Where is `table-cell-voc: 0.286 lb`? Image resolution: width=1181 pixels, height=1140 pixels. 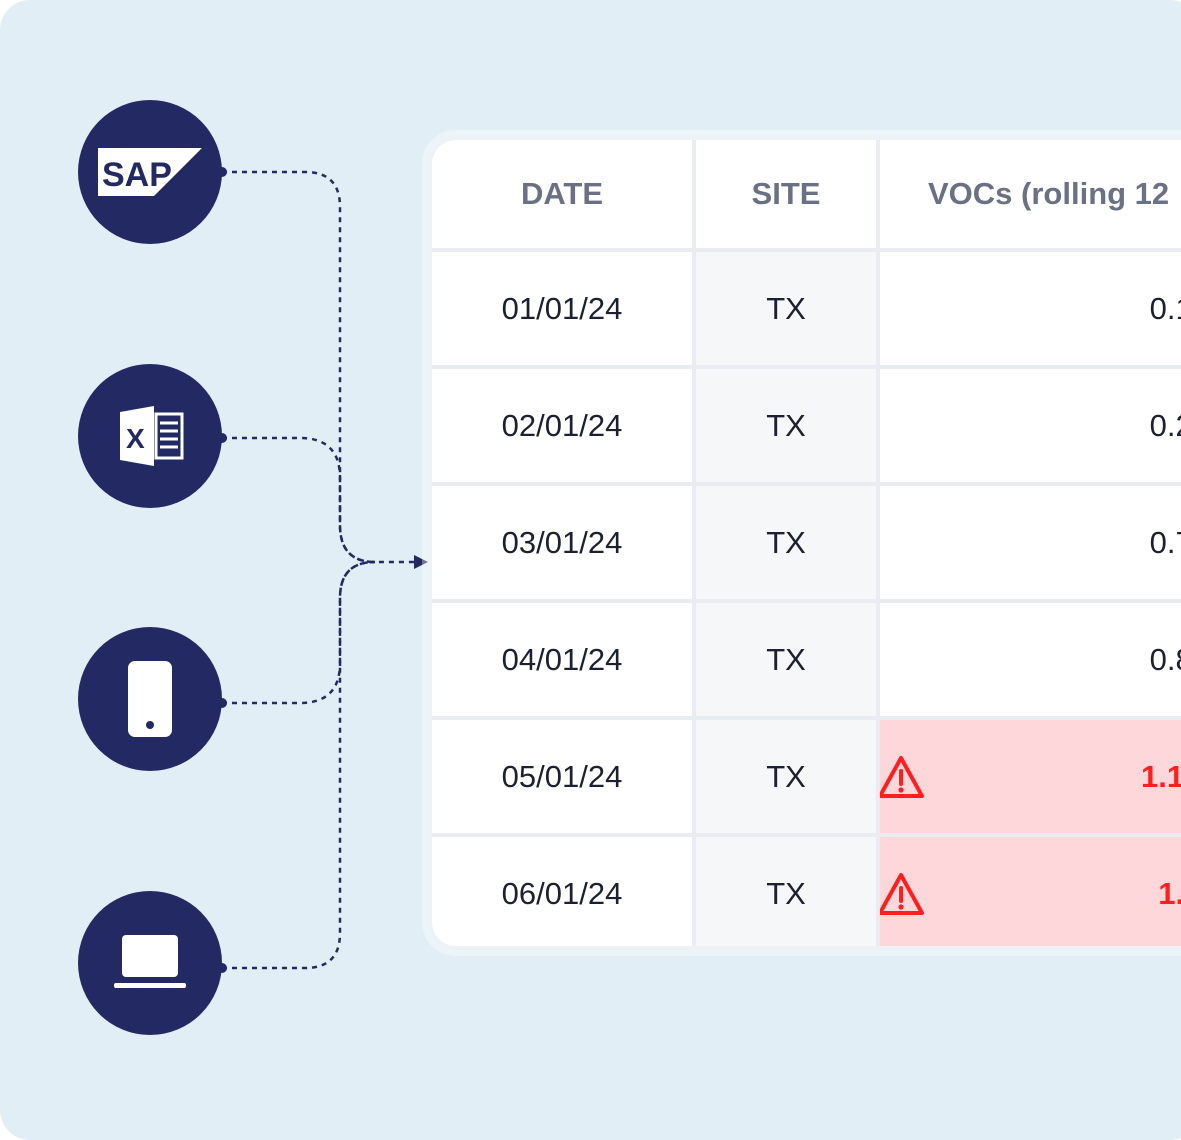 table-cell-voc: 0.286 lb is located at coordinates (1030, 425).